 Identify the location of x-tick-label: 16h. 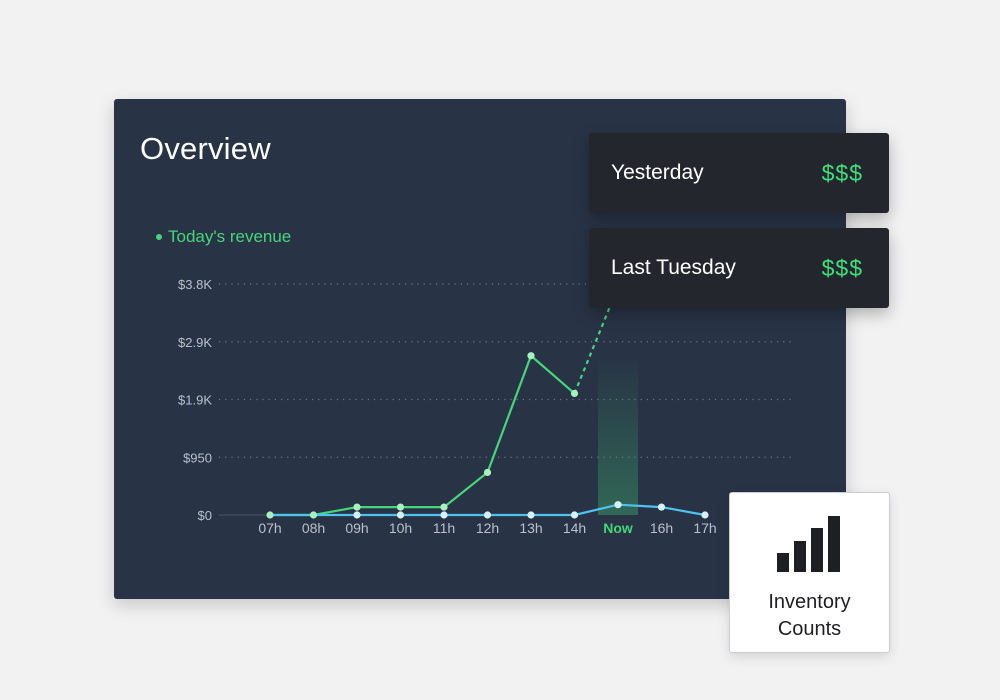
(661, 528).